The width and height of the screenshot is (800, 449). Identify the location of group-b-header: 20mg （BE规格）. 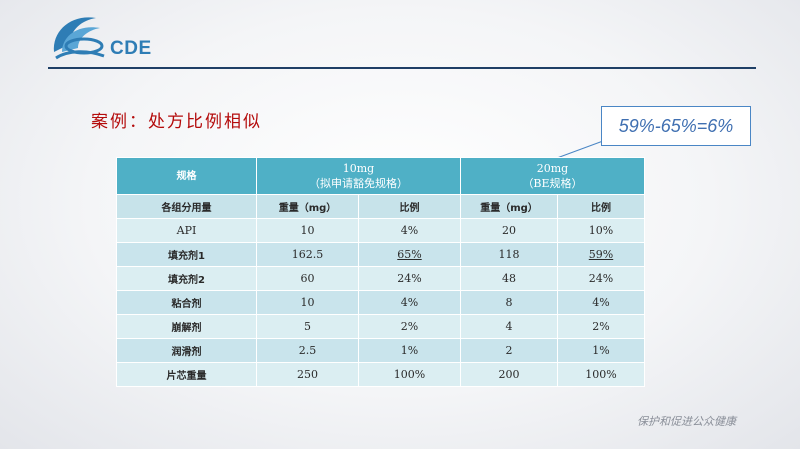
(552, 176).